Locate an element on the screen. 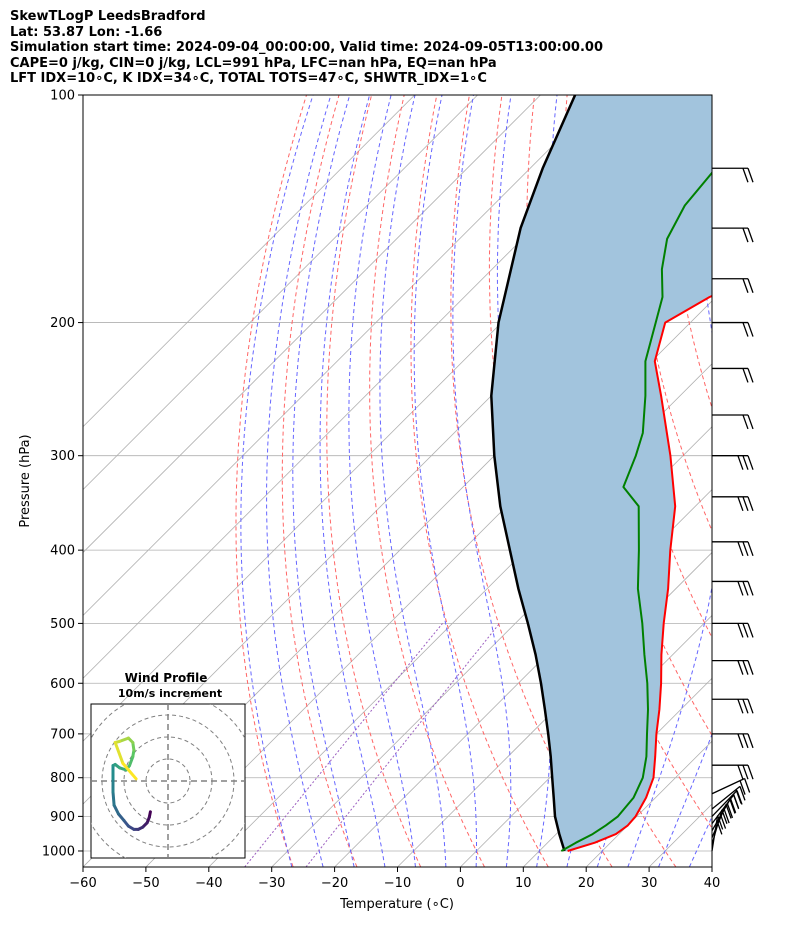 The height and width of the screenshot is (937, 794). x-tick-label: −10 is located at coordinates (397, 883).